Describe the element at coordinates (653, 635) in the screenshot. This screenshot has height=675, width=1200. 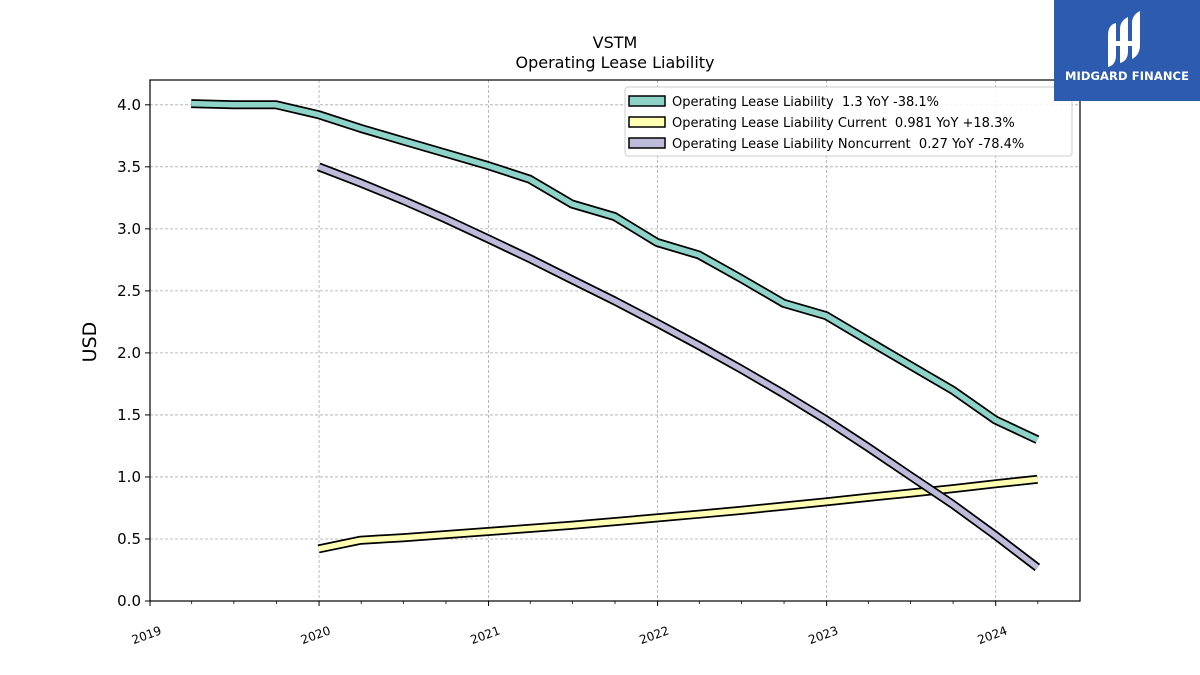
I see `x-tick-label: 2022` at that location.